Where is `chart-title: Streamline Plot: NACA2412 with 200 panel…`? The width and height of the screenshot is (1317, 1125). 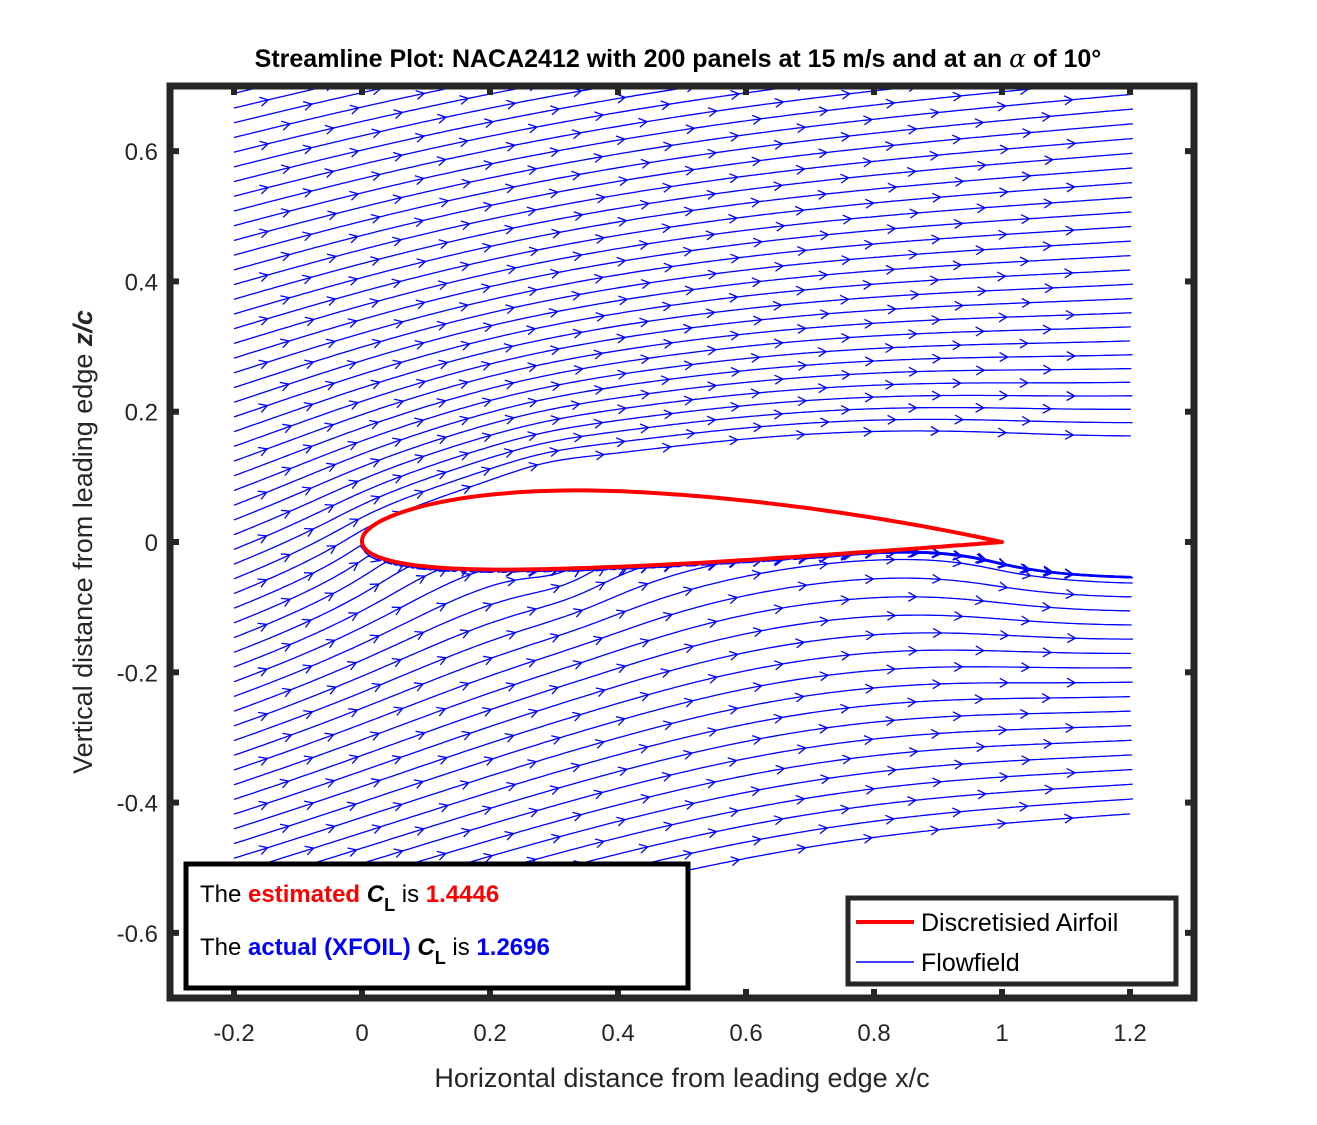 chart-title: Streamline Plot: NACA2412 with 200 panel… is located at coordinates (678, 58).